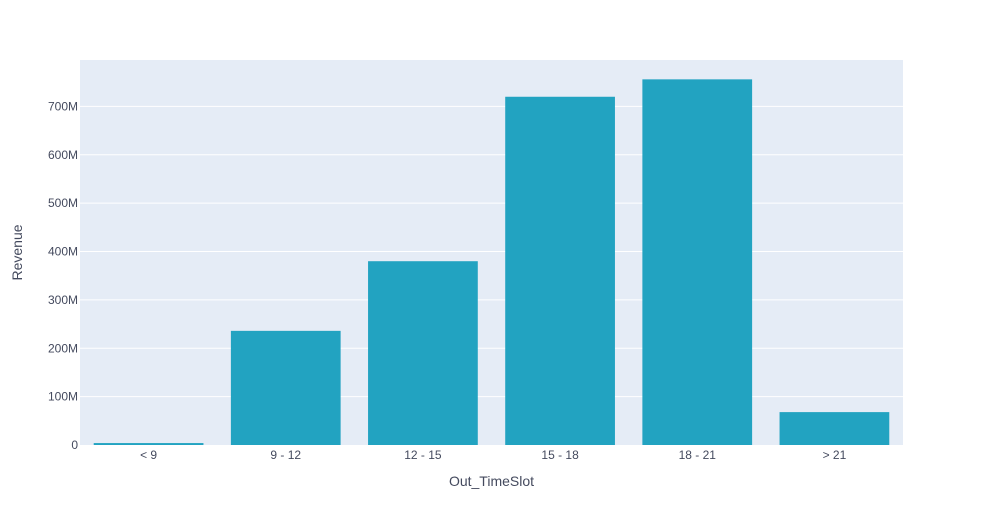  What do you see at coordinates (74, 445) in the screenshot?
I see `y-tick-label: 0` at bounding box center [74, 445].